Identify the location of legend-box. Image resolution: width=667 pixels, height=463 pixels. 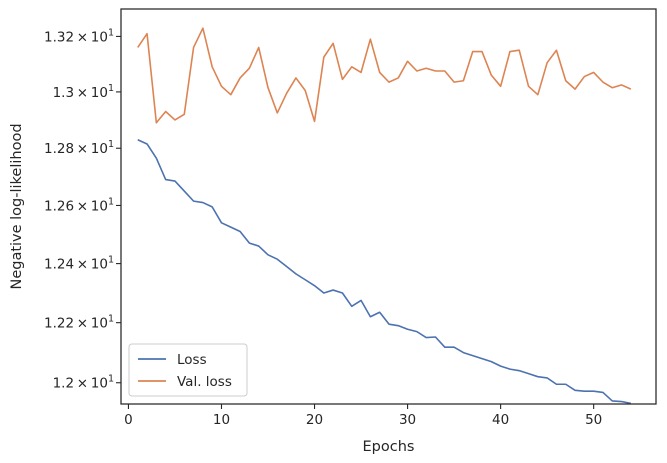
(188, 370).